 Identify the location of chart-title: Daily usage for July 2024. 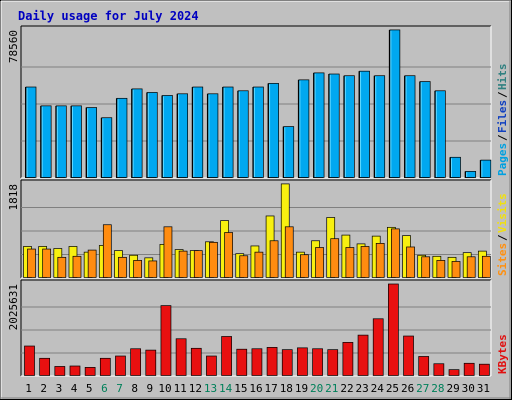
(108, 16).